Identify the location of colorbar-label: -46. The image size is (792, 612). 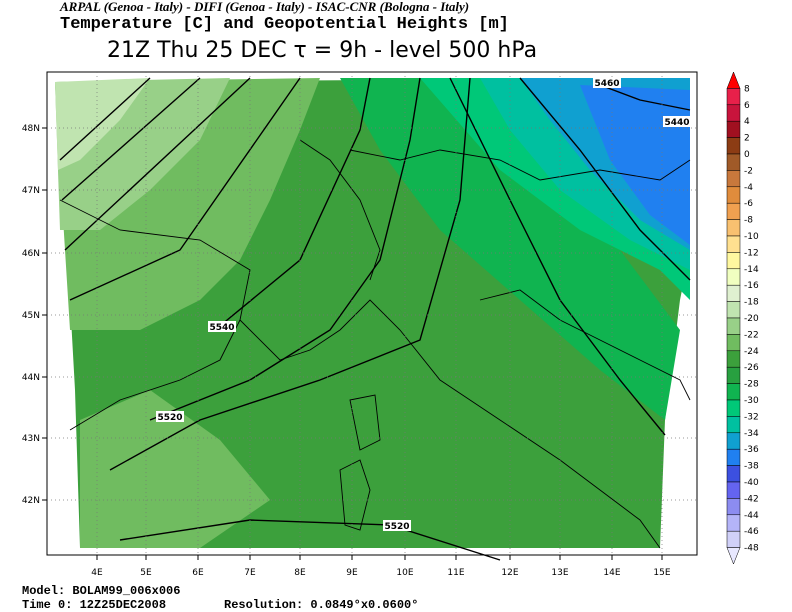
(751, 532).